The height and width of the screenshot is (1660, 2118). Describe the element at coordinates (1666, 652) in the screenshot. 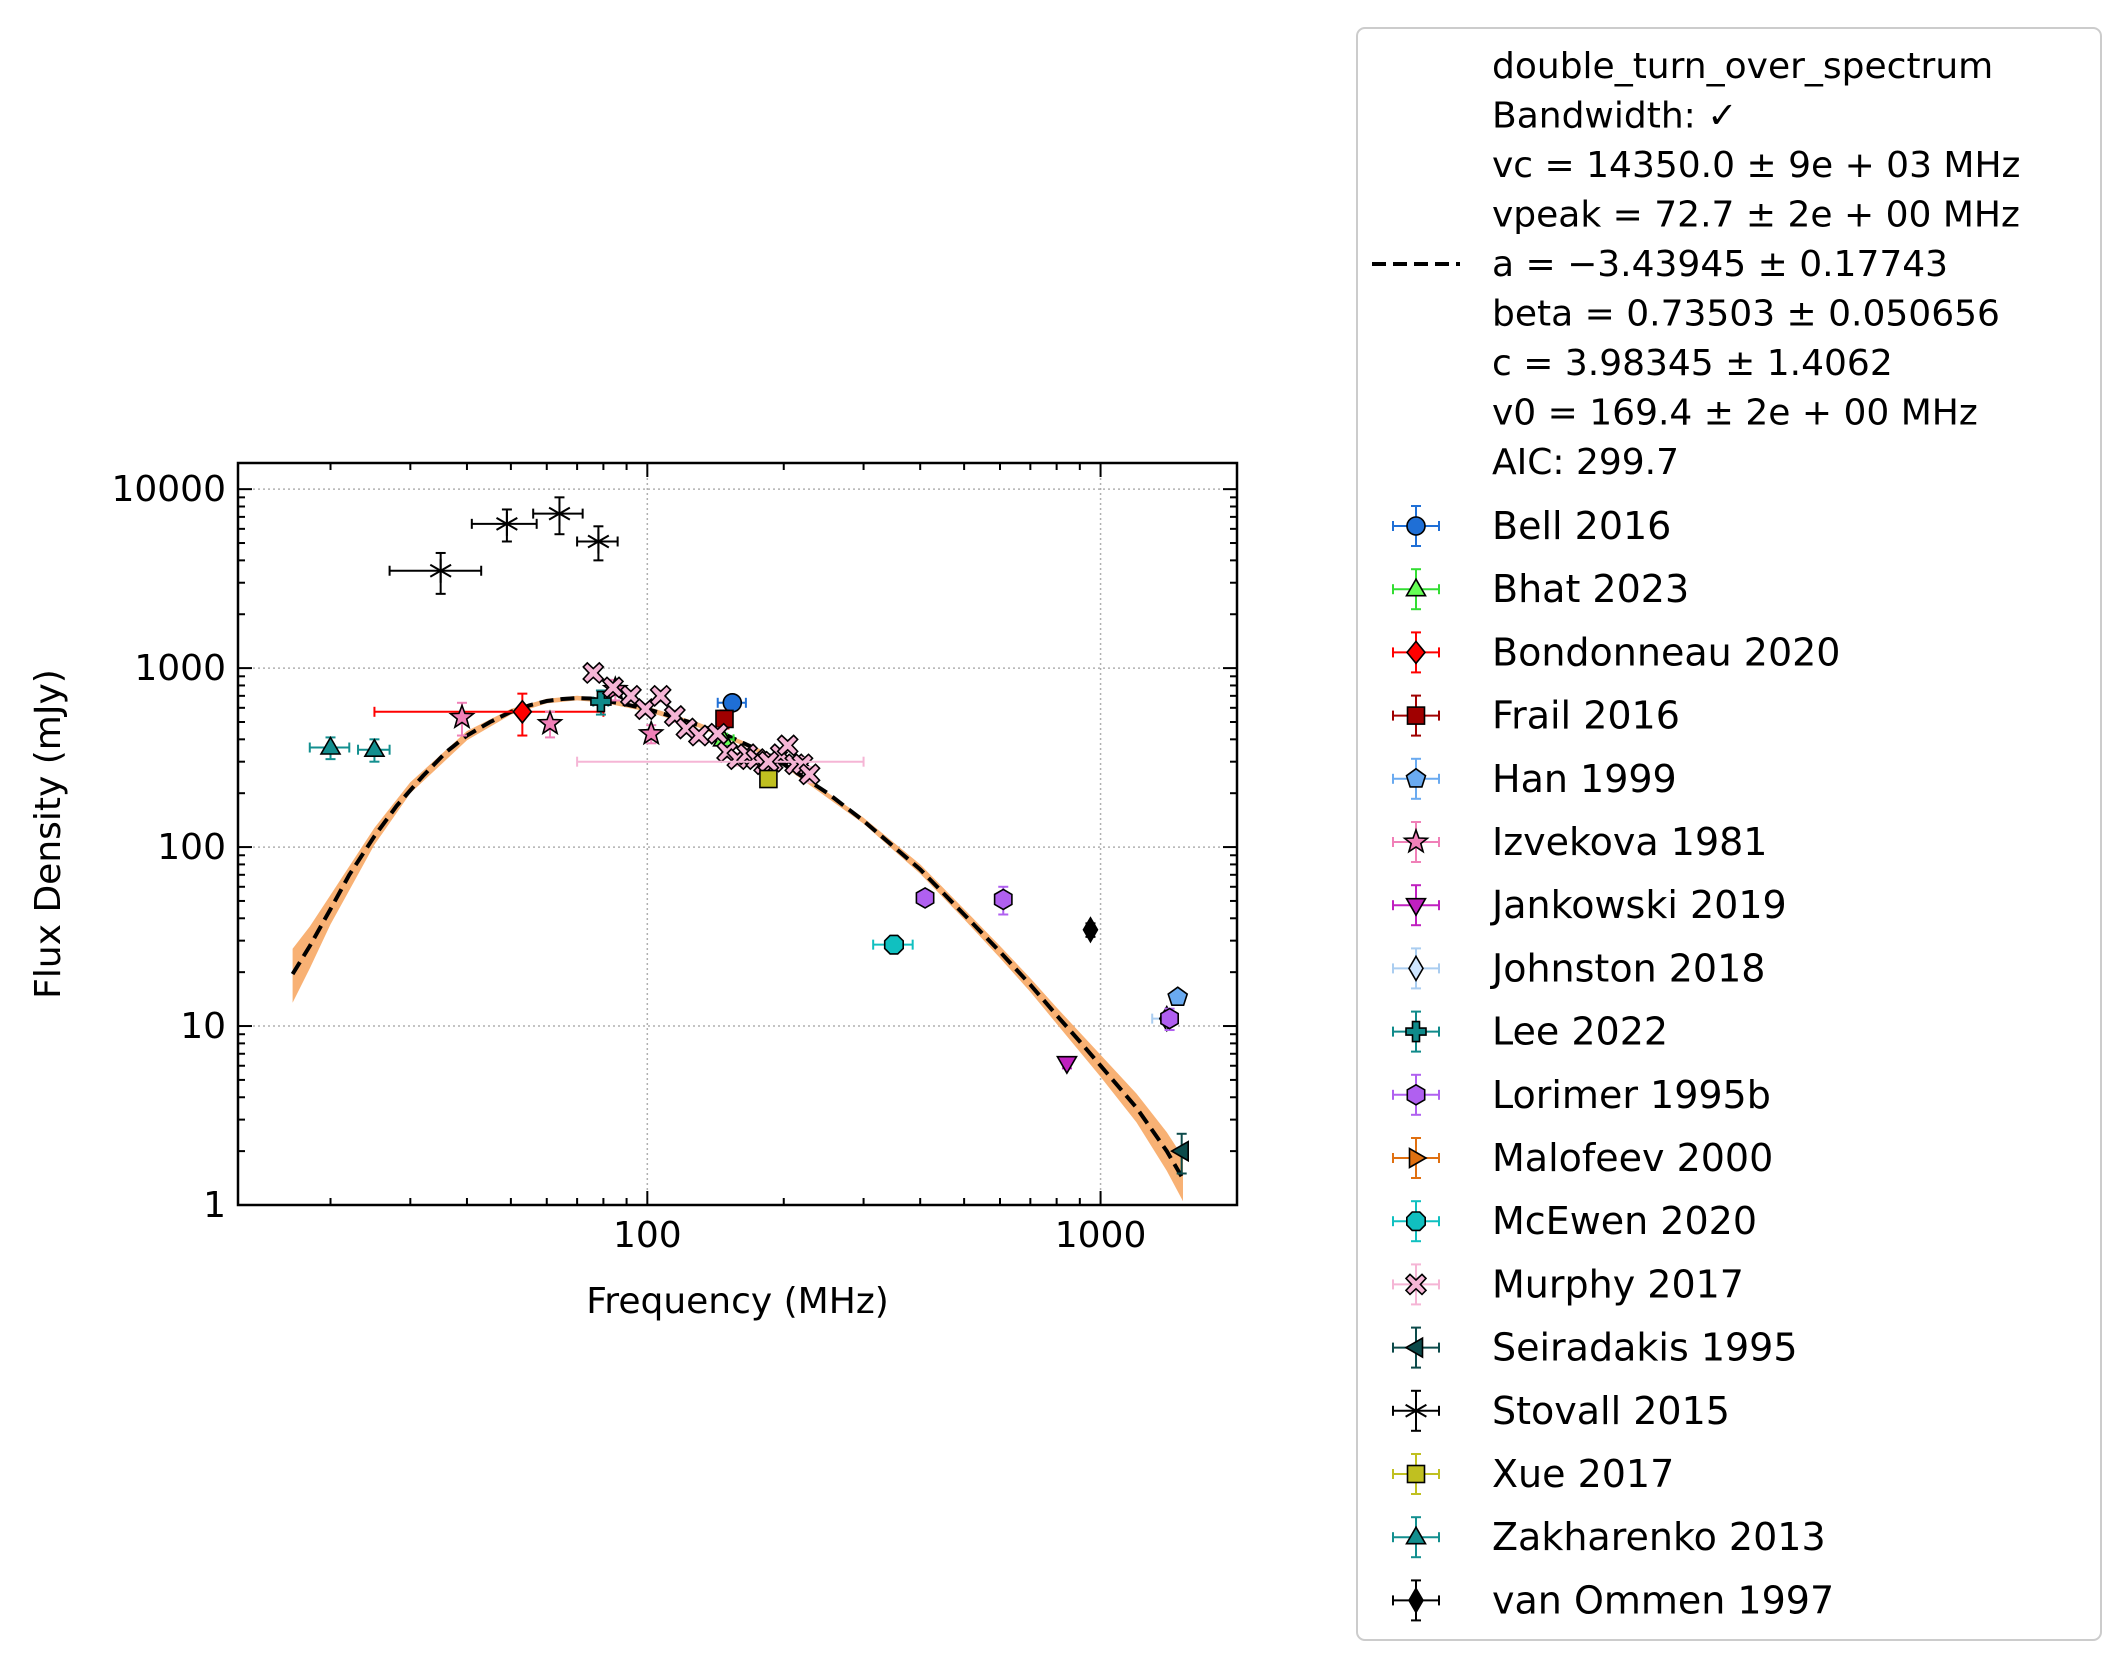

I see `legend-label: Bondonneau 2020` at that location.